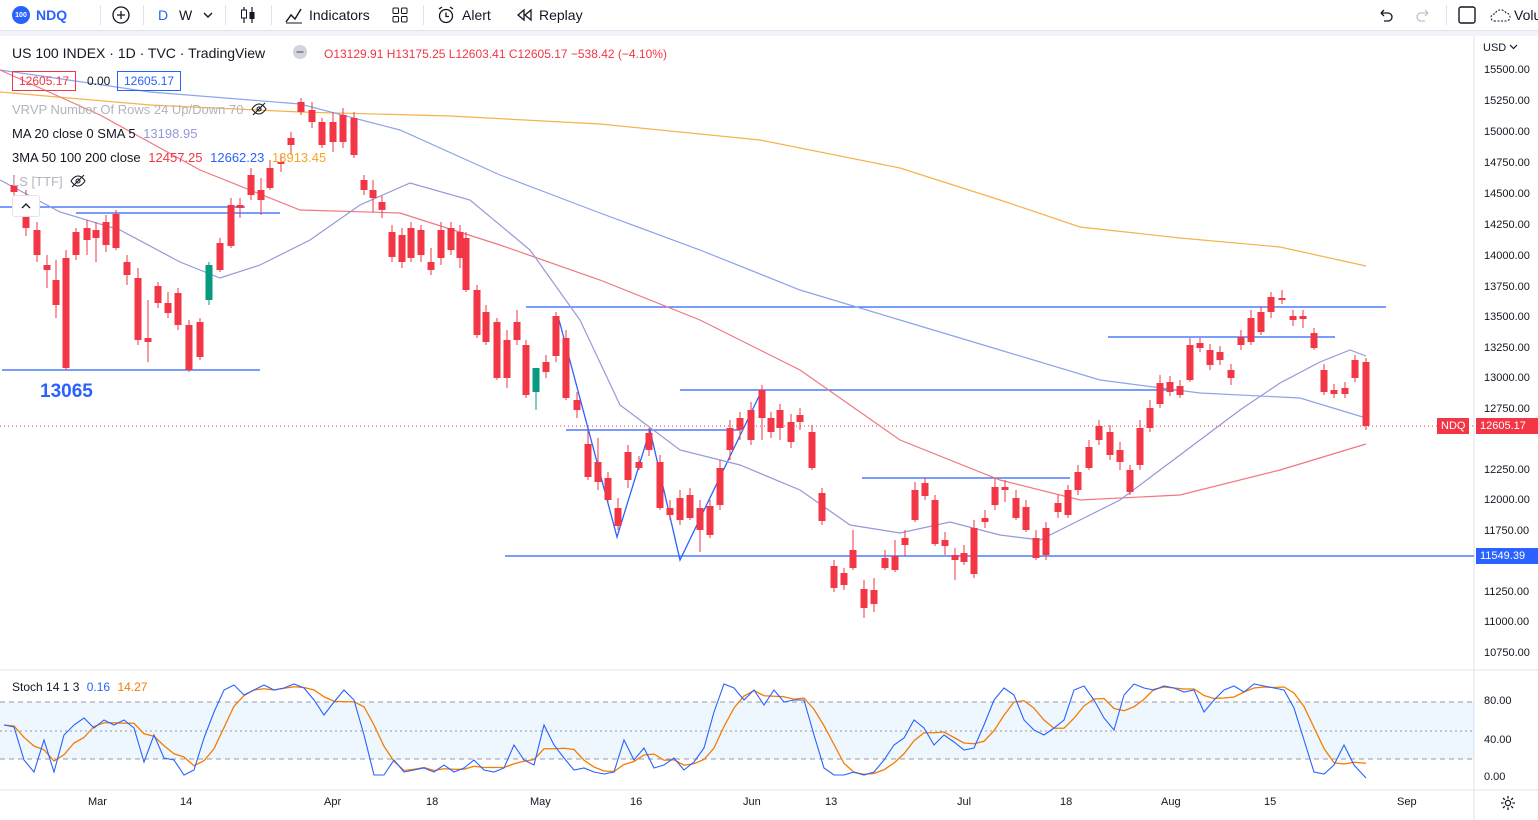 The height and width of the screenshot is (820, 1538). What do you see at coordinates (1507, 132) in the screenshot?
I see `price-axis-label: 15000.00` at bounding box center [1507, 132].